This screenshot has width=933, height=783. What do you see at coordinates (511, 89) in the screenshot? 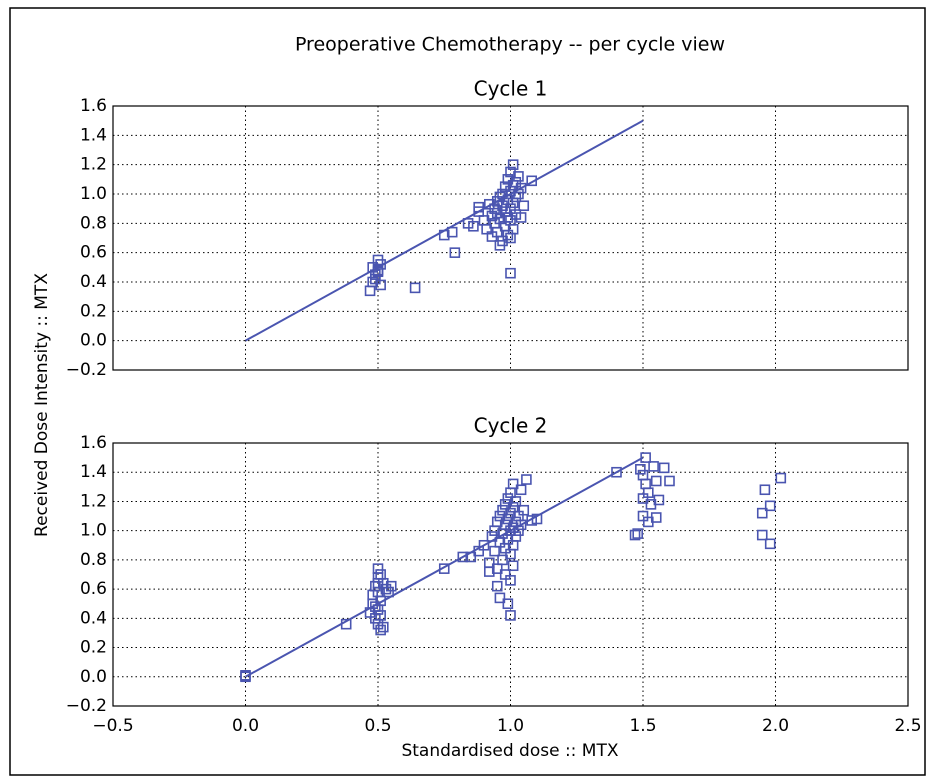
I see `subplot-title: Cycle 1` at bounding box center [511, 89].